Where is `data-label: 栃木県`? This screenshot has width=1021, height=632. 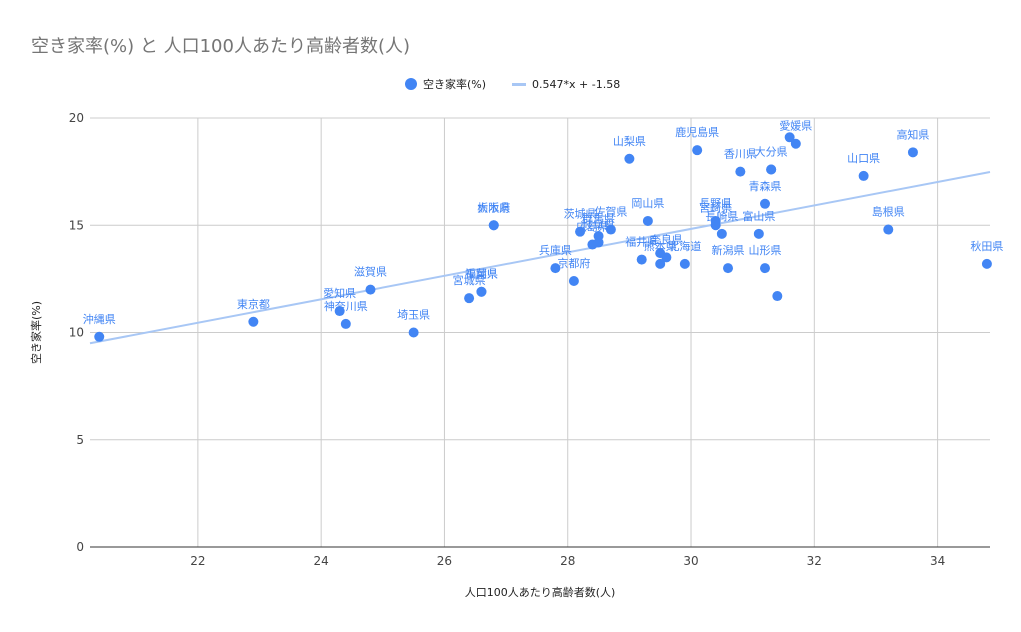
data-label: 栃木県 is located at coordinates (493, 207).